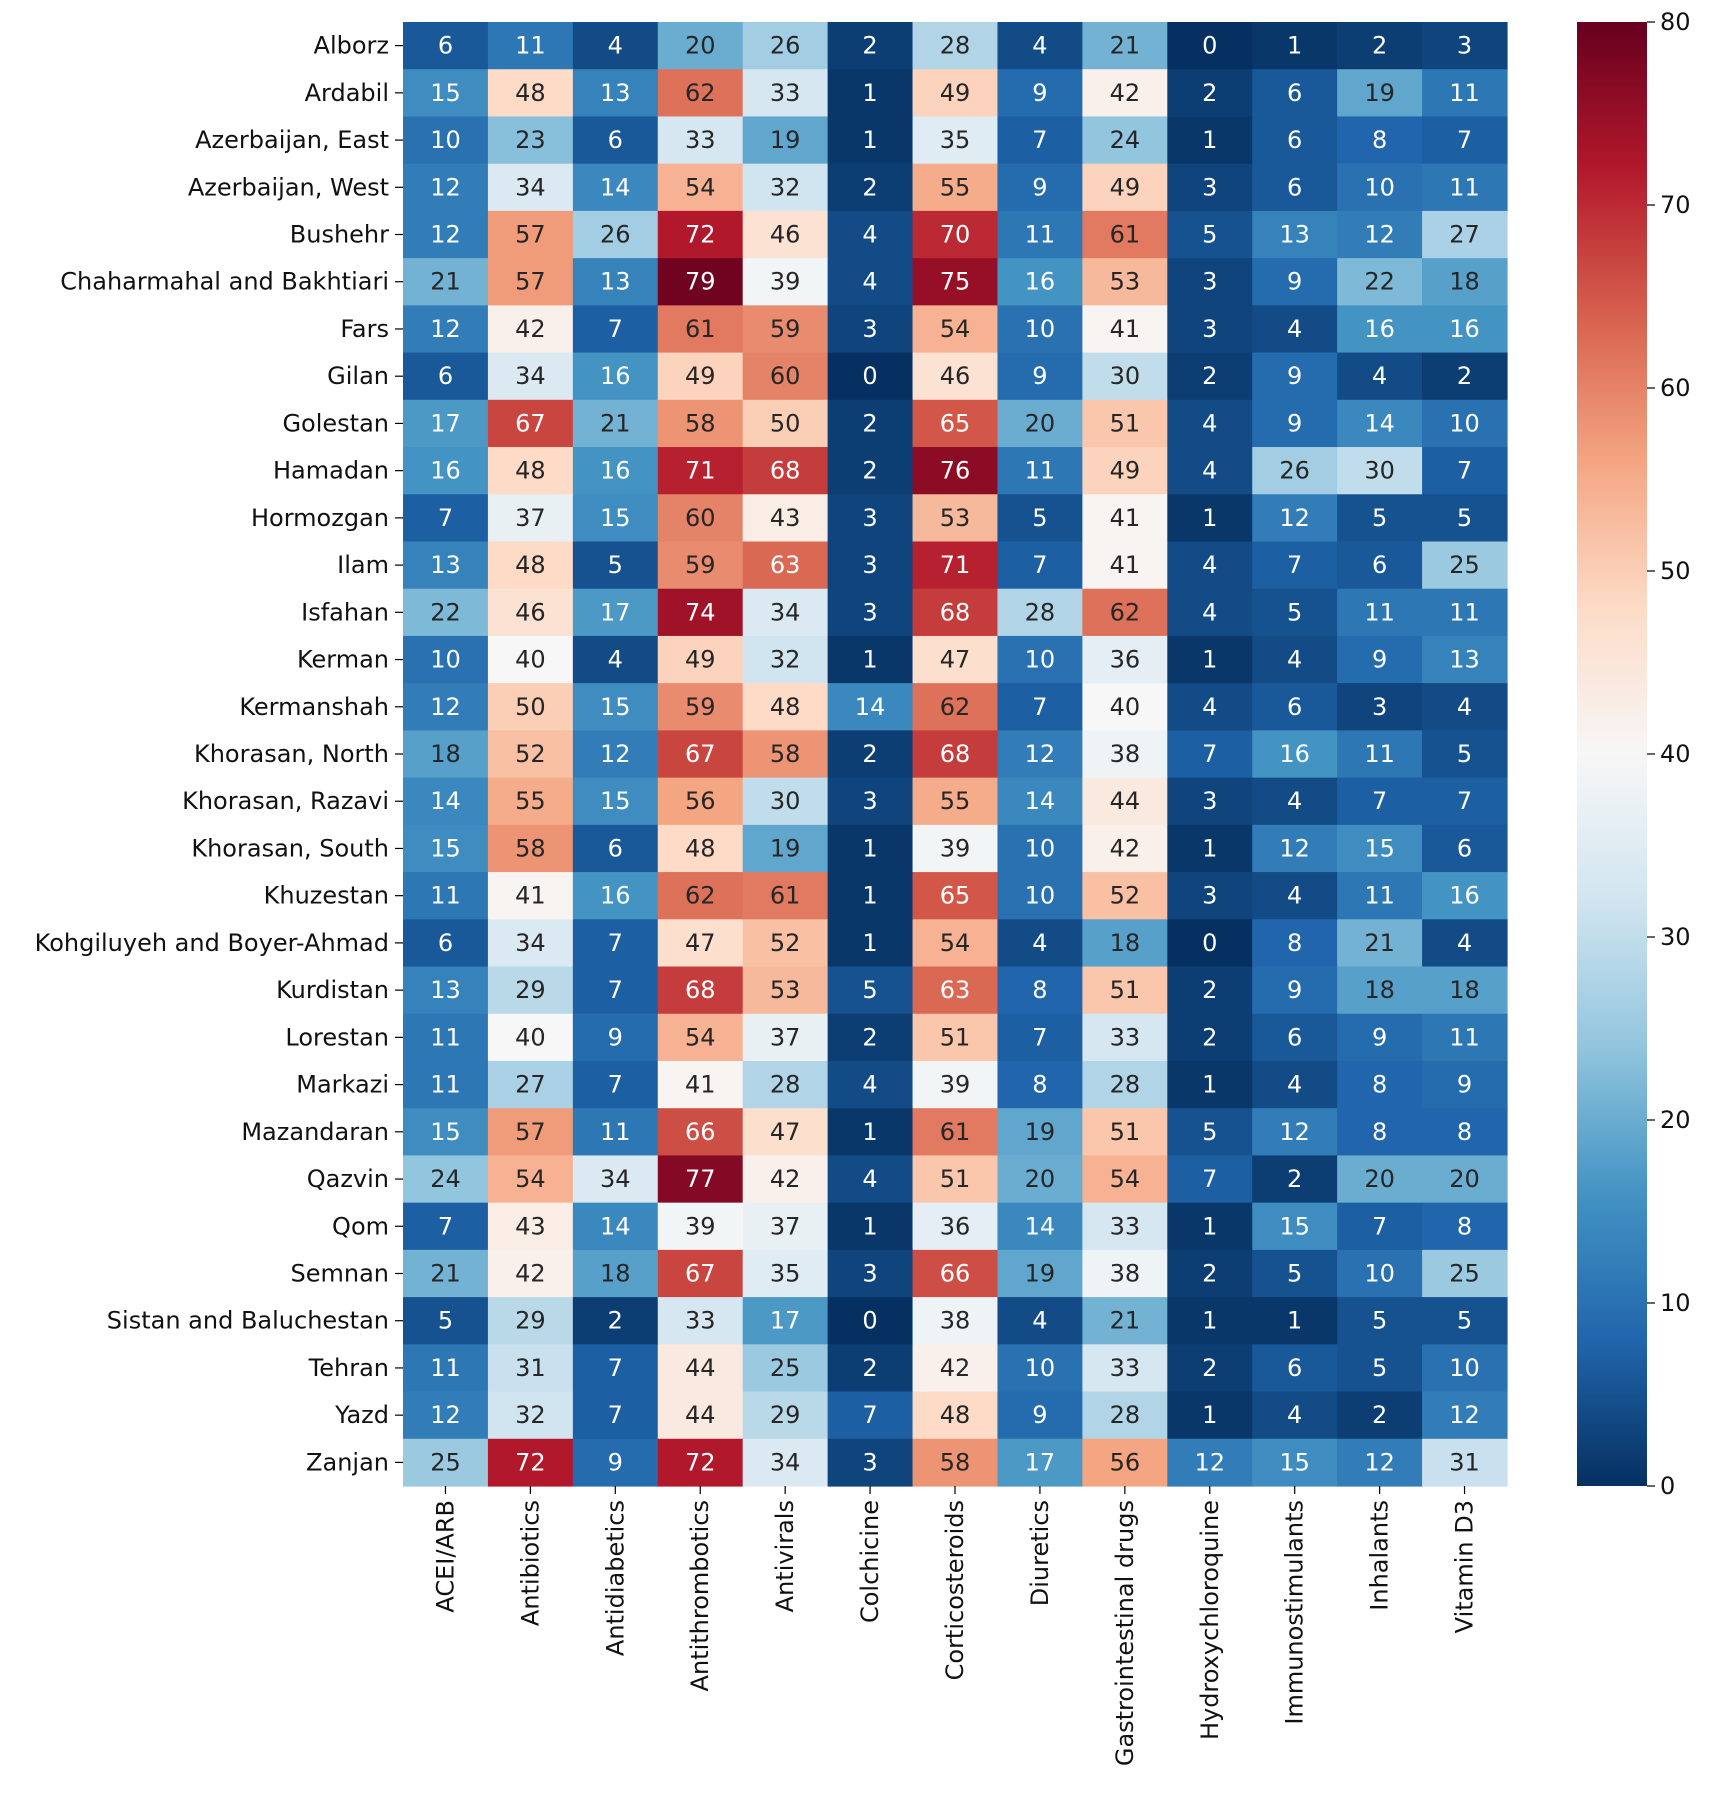 The width and height of the screenshot is (1713, 1798). I want to click on row-label: Khorasan, North, so click(291, 754).